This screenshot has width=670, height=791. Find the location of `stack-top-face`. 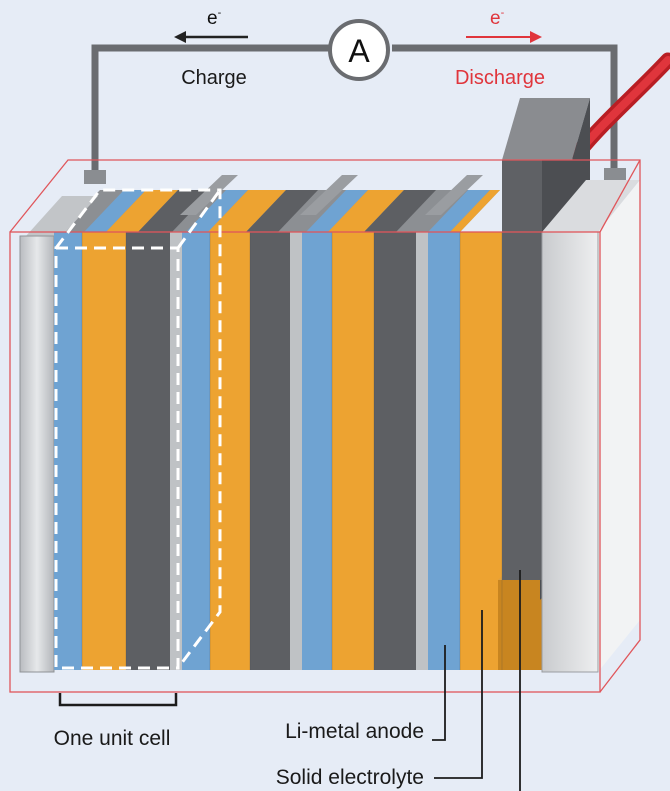

stack-top-face is located at coordinates (280, 211).